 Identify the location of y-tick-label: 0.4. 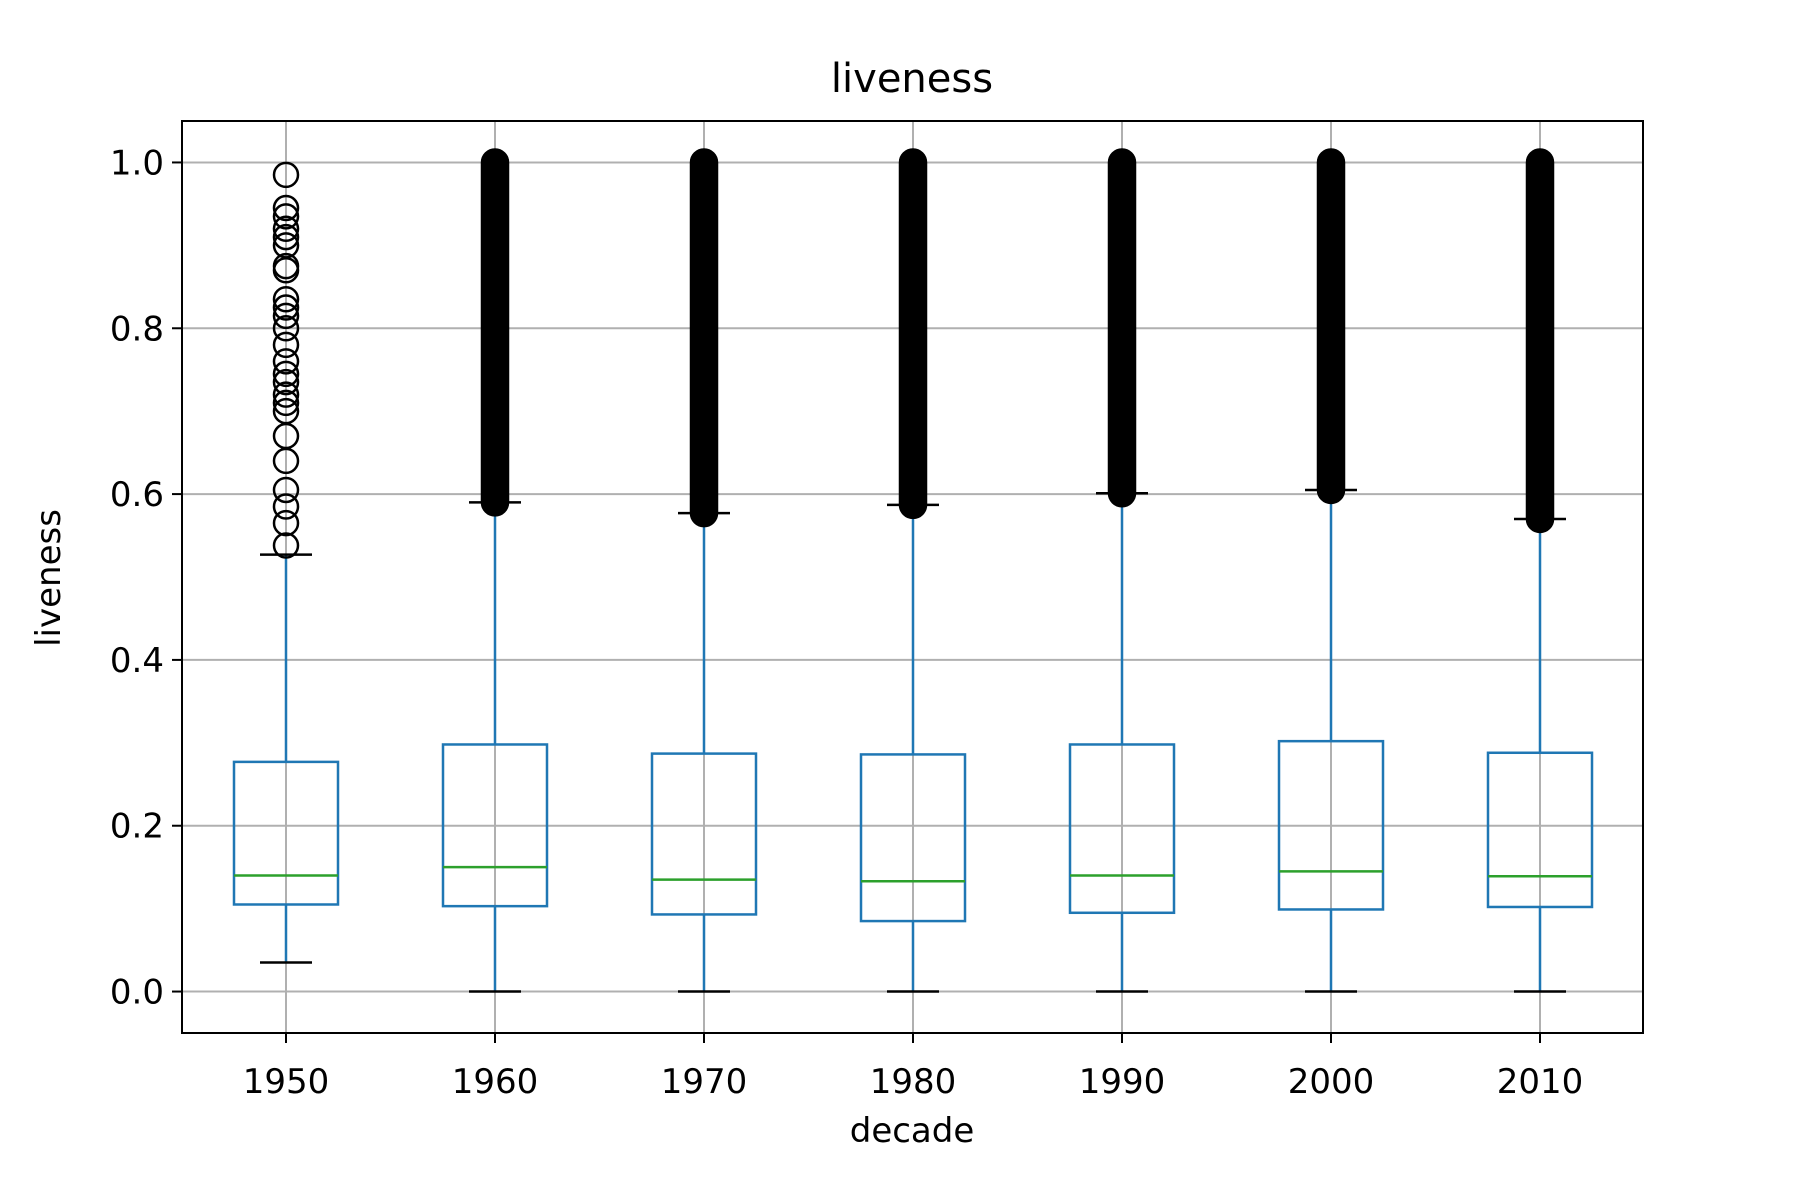
(137, 661).